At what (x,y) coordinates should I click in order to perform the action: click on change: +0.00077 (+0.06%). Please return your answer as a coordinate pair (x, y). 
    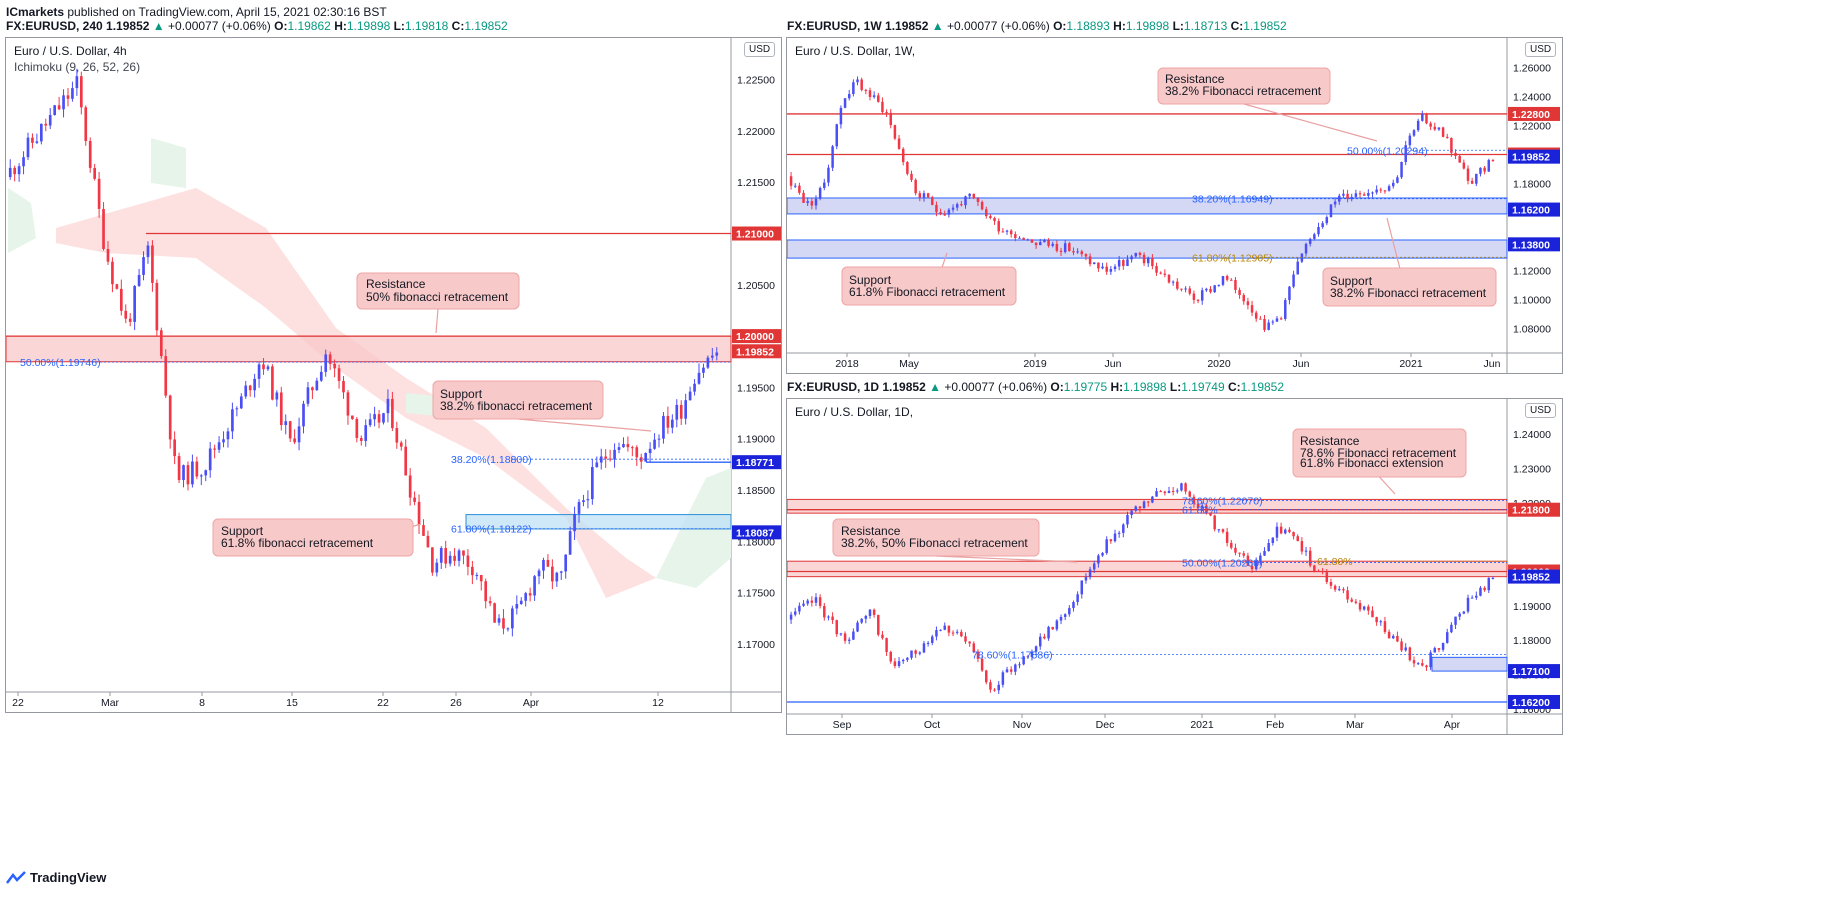
    Looking at the image, I should click on (996, 387).